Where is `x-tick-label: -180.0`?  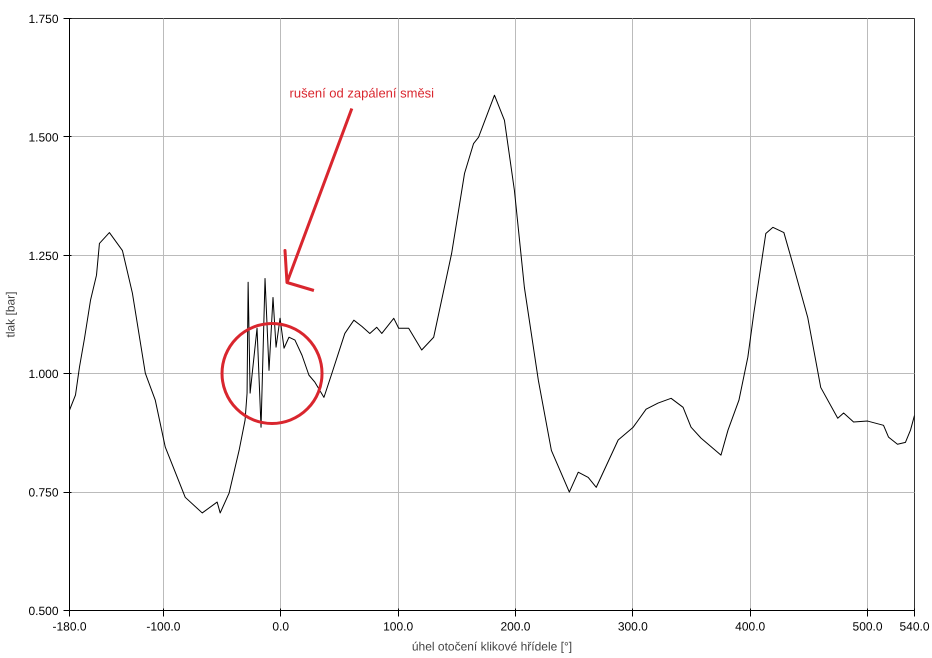 x-tick-label: -180.0 is located at coordinates (69, 627).